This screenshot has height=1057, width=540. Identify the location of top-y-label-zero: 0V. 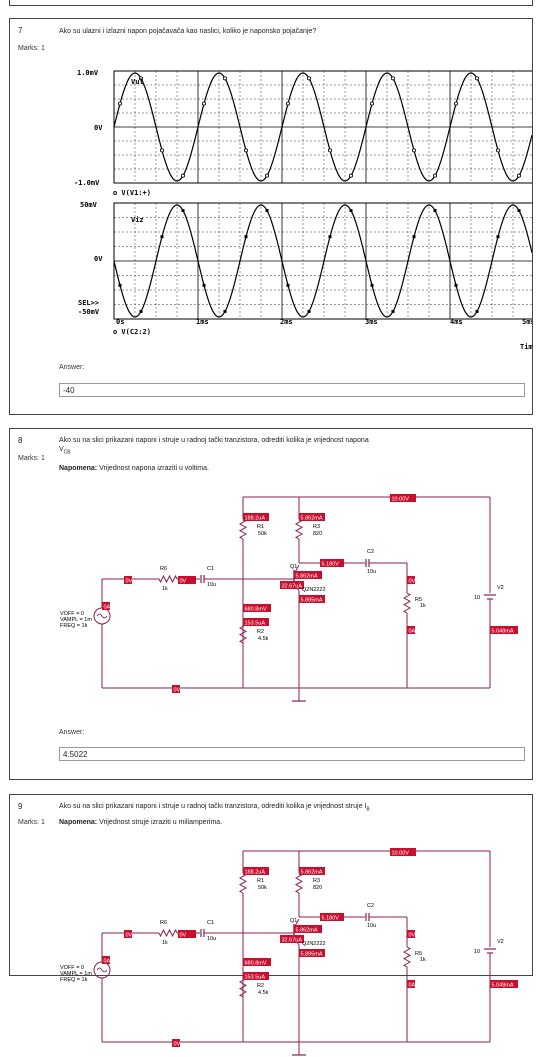
(98, 128).